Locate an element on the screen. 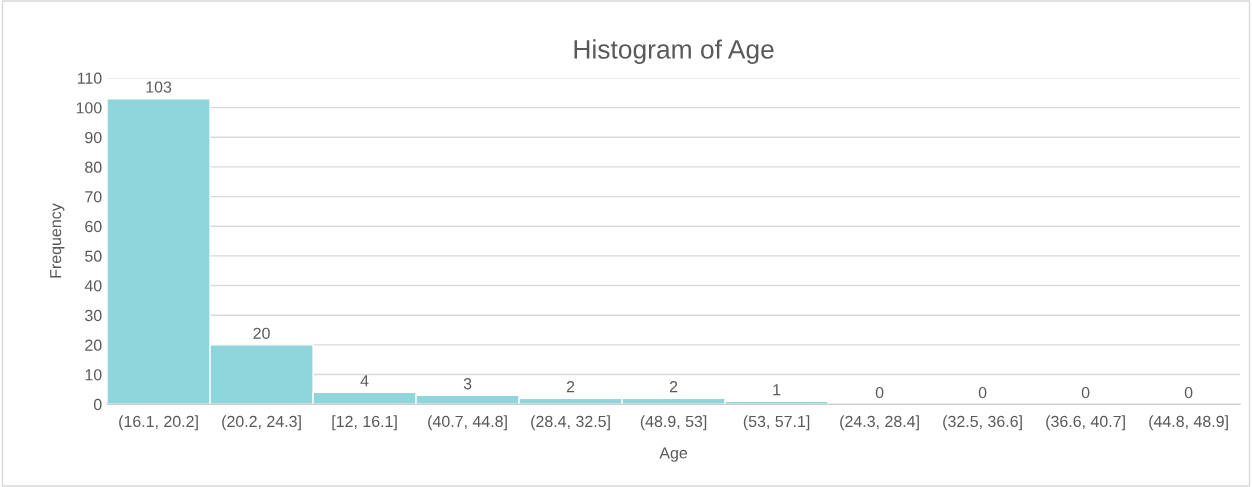 The image size is (1252, 487). y-tick-label: 50 is located at coordinates (93, 256).